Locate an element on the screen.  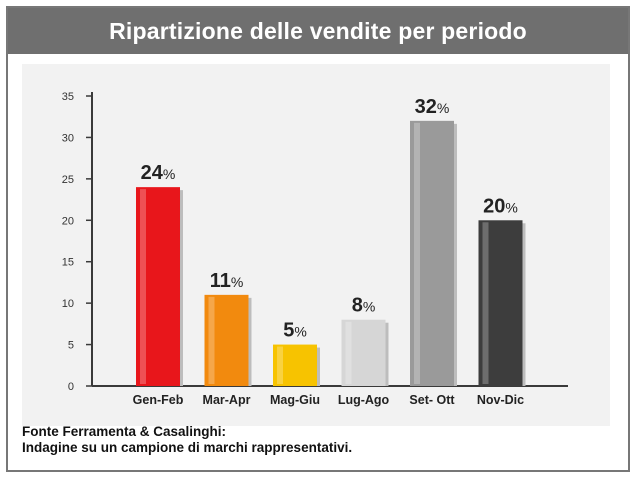
value-label: 5% is located at coordinates (295, 331).